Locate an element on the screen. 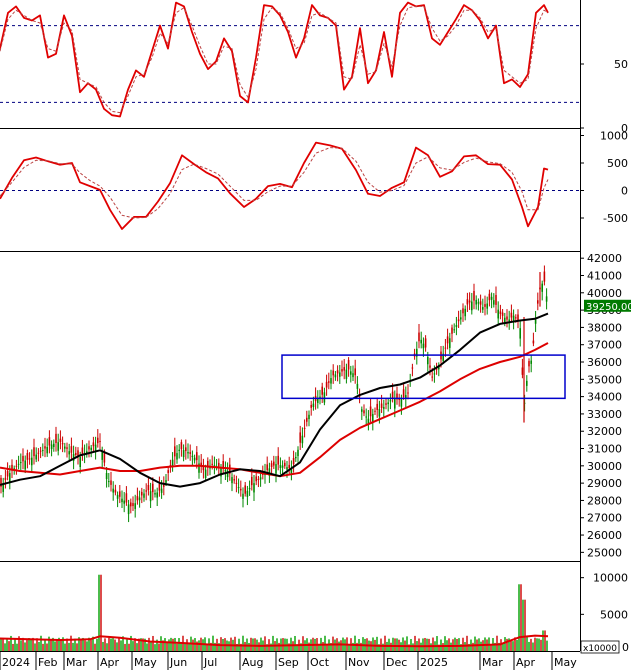 The image size is (631, 670). price-tick-label: 36000 is located at coordinates (604, 362).